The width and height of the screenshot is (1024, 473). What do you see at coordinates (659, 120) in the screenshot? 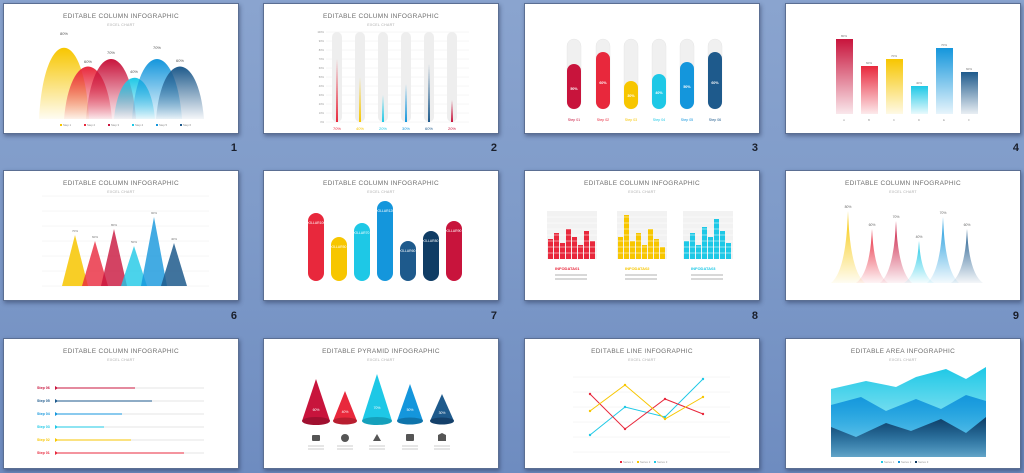
I see `legend-item: Step 04` at bounding box center [659, 120].